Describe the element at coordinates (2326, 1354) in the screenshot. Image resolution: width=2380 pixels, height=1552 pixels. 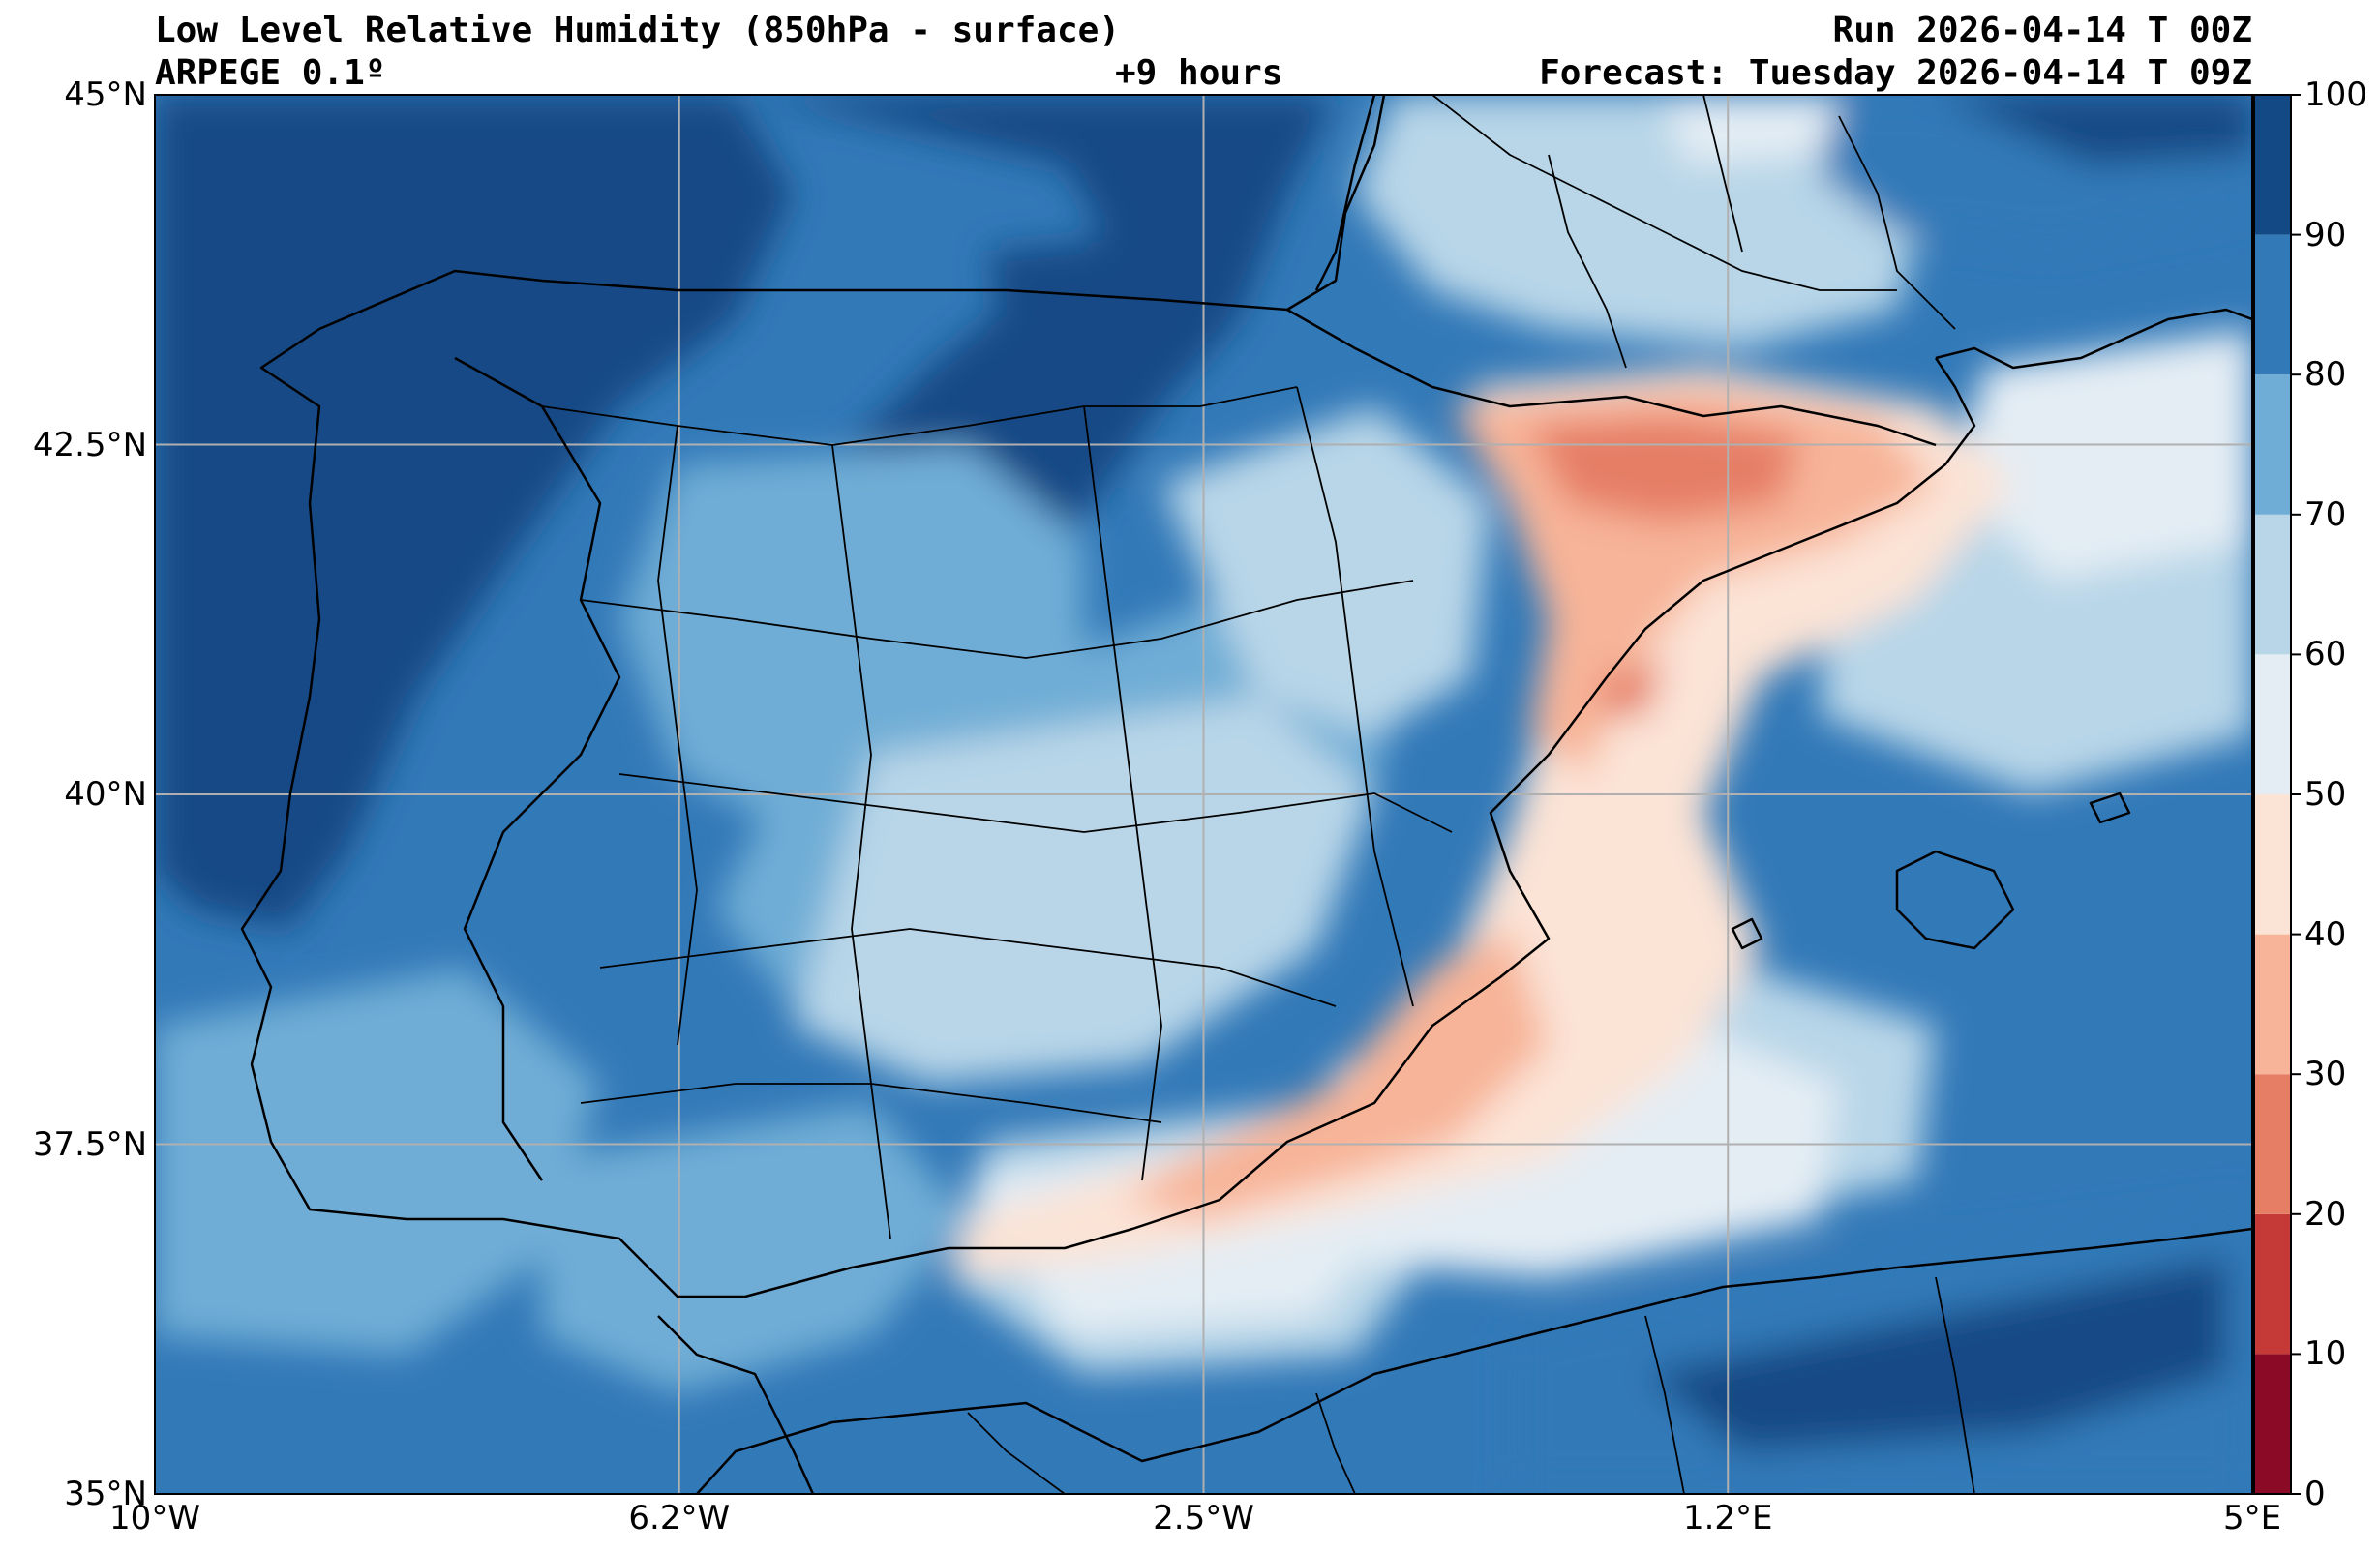
I see `colorbar-tick-label: 10` at that location.